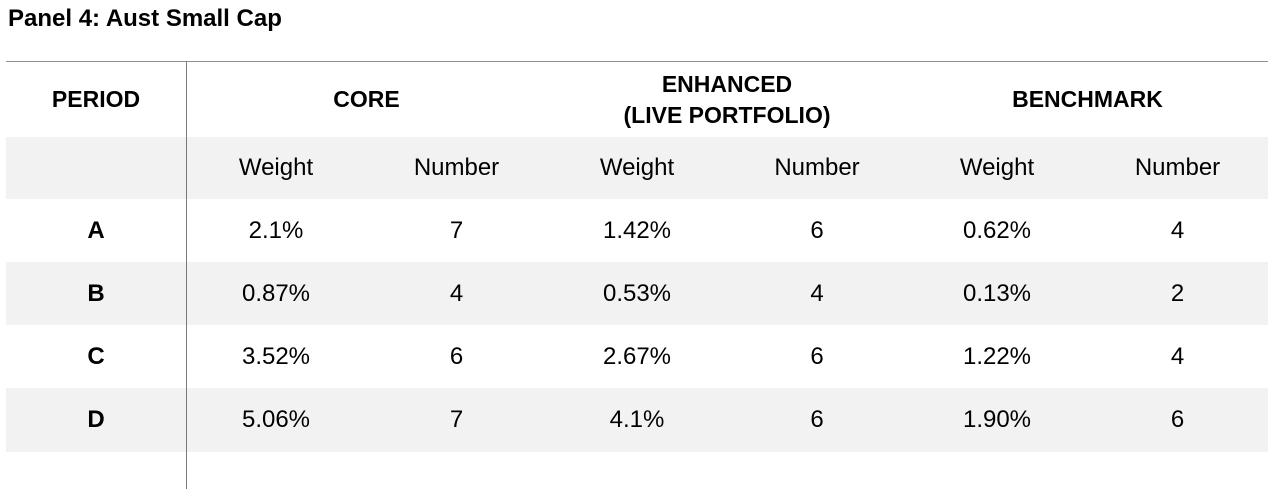 This screenshot has height=494, width=1280. Describe the element at coordinates (637, 61) in the screenshot. I see `table-top-rule` at that location.